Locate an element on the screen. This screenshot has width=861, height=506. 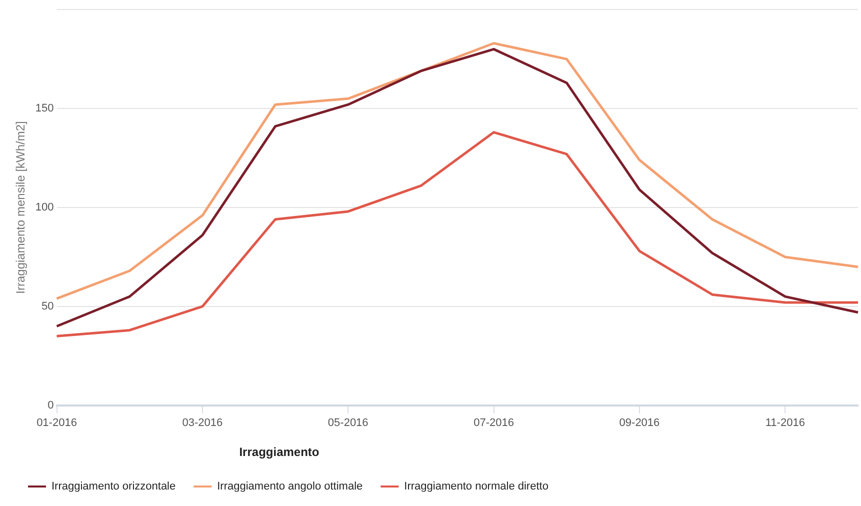
x-tick-label: 03-2016 is located at coordinates (202, 423).